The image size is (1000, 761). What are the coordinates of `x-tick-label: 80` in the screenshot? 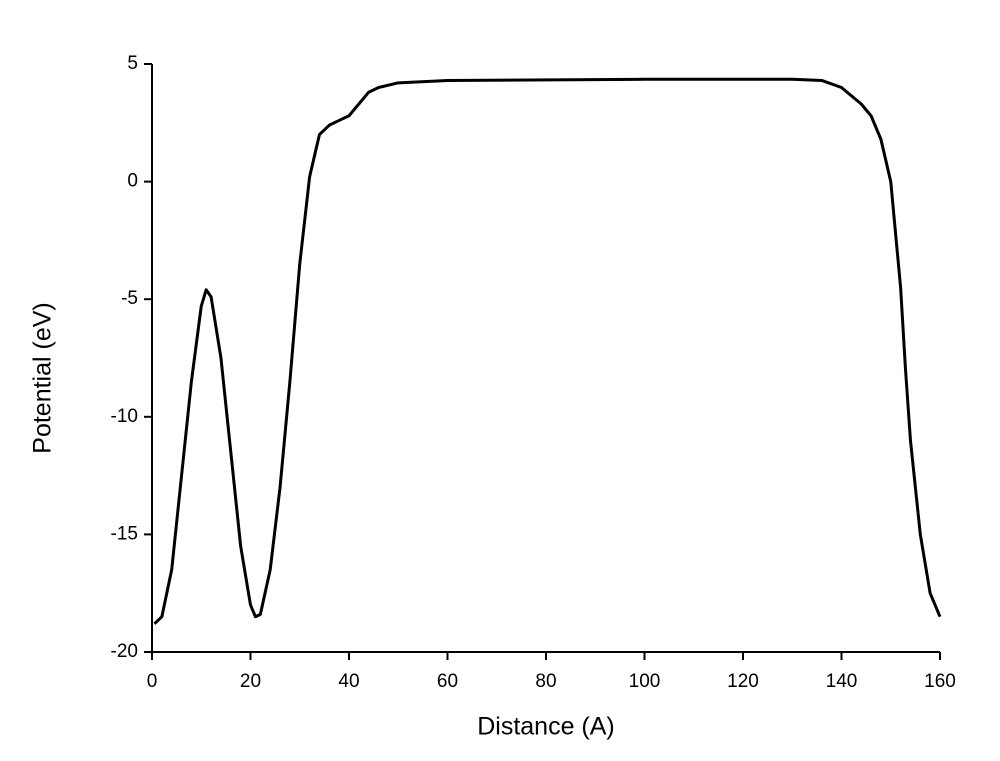 It's located at (545, 681).